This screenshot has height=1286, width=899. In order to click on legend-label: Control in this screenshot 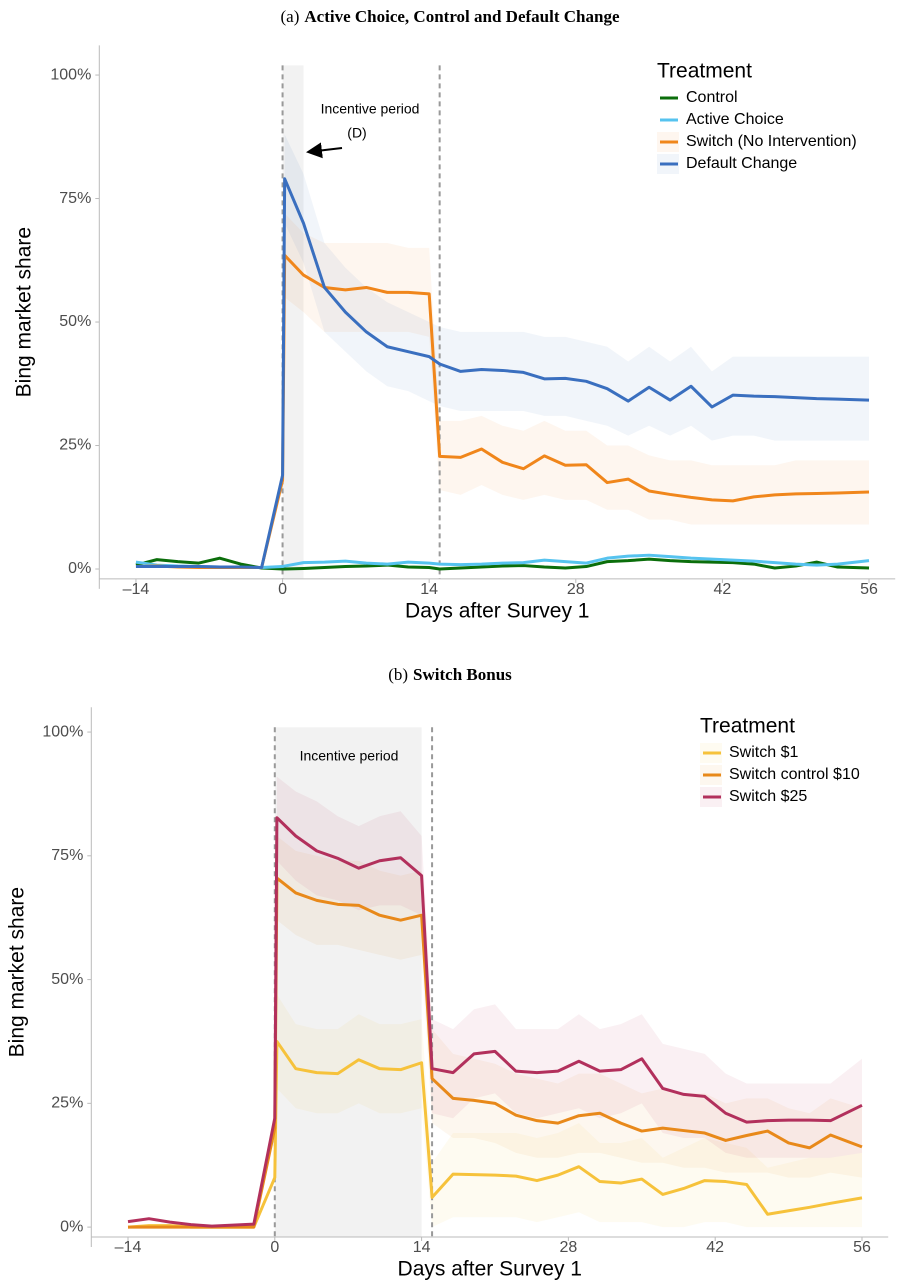, I will do `click(712, 97)`.